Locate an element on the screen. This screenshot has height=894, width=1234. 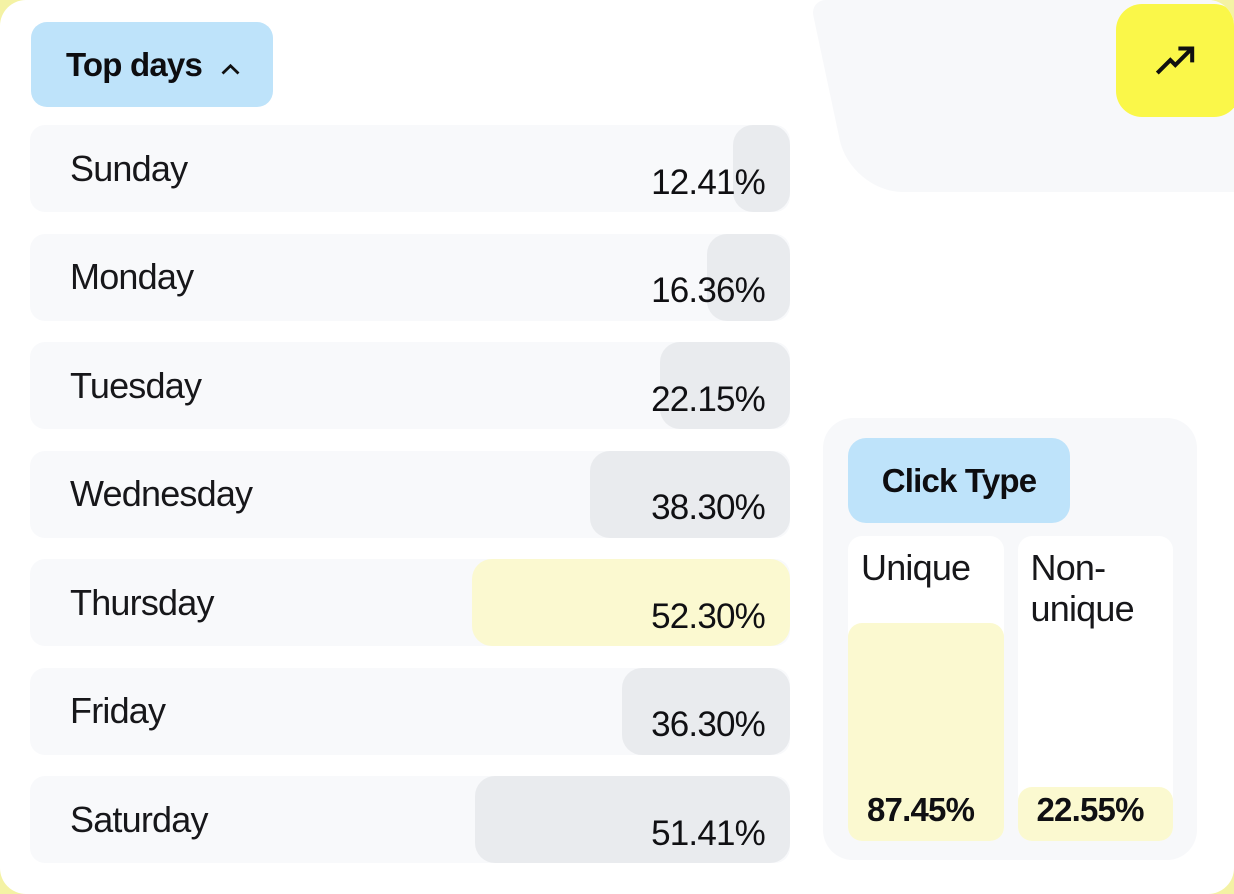
day-value: 52.30% is located at coordinates (708, 616).